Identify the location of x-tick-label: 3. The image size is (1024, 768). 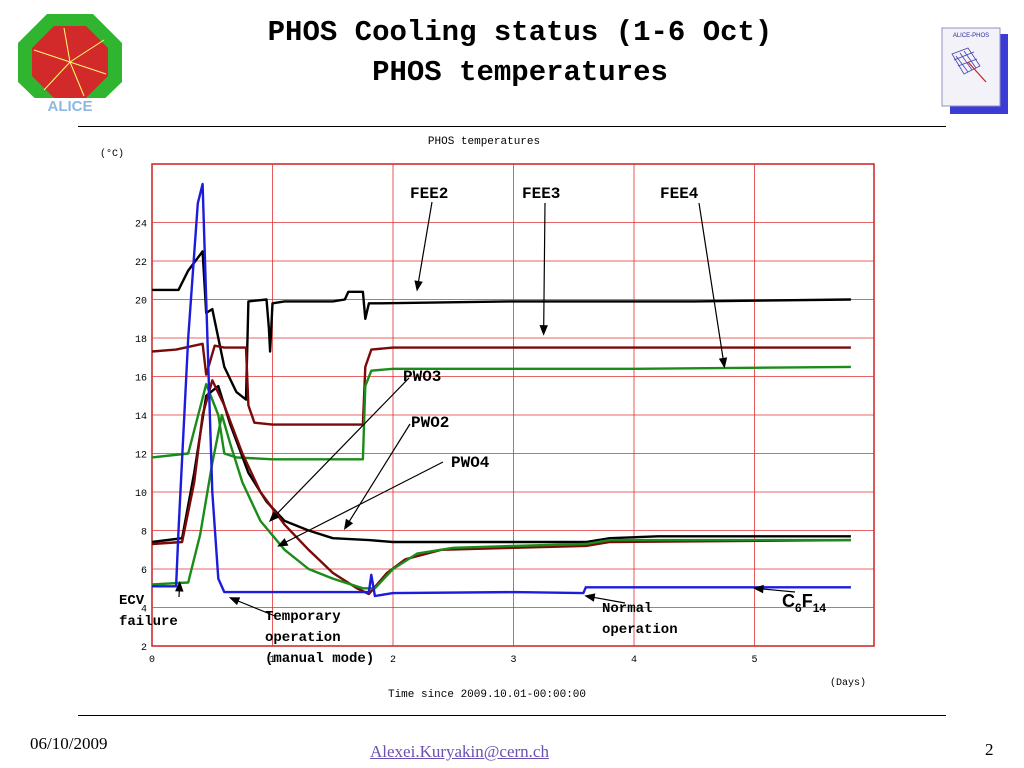
(513, 660).